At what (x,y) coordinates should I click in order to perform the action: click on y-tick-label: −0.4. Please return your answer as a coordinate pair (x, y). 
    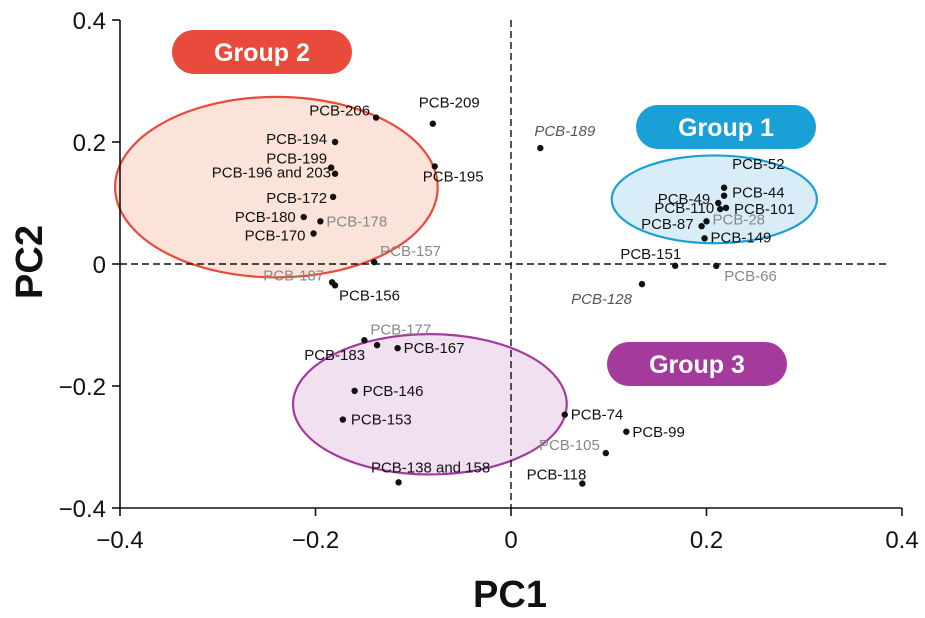
    Looking at the image, I should click on (82, 509).